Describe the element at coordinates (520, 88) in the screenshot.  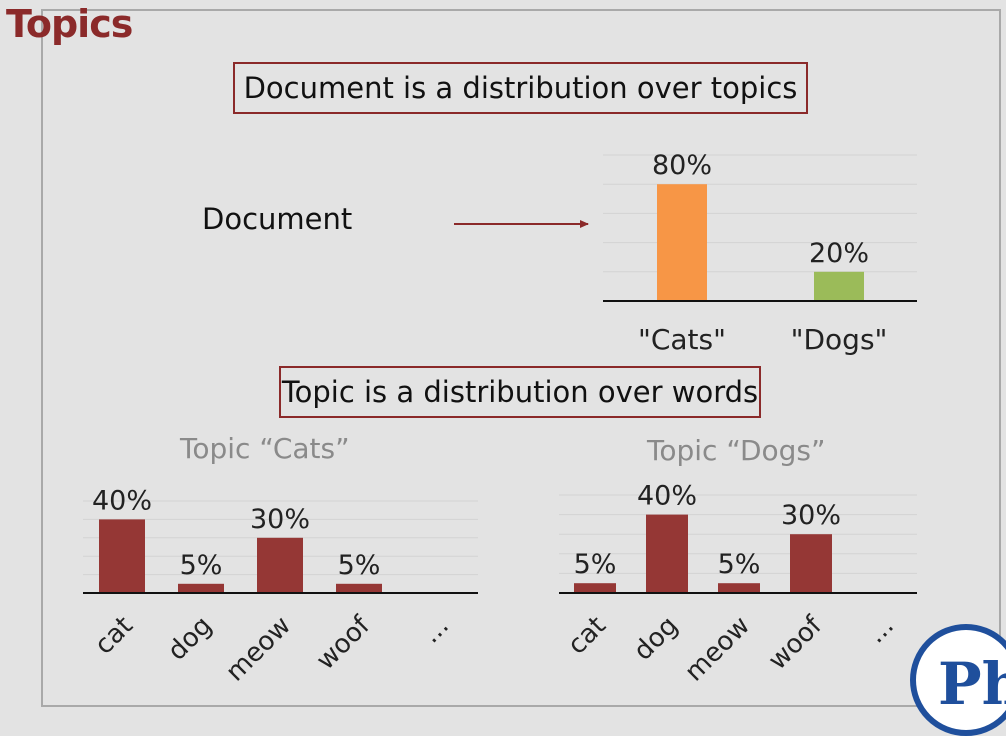
I see `document-topics-box: Document is a distribution over topics` at that location.